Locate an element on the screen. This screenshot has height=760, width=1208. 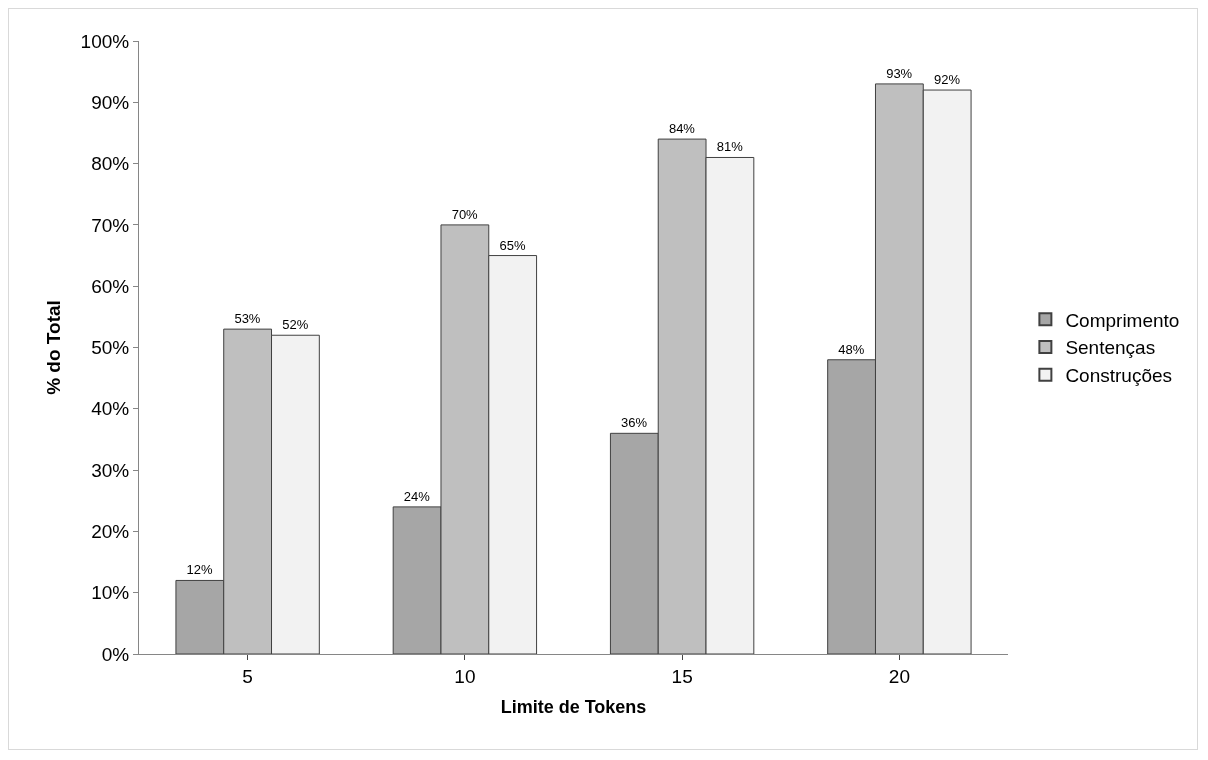
y-tick-label: 90% is located at coordinates (110, 102).